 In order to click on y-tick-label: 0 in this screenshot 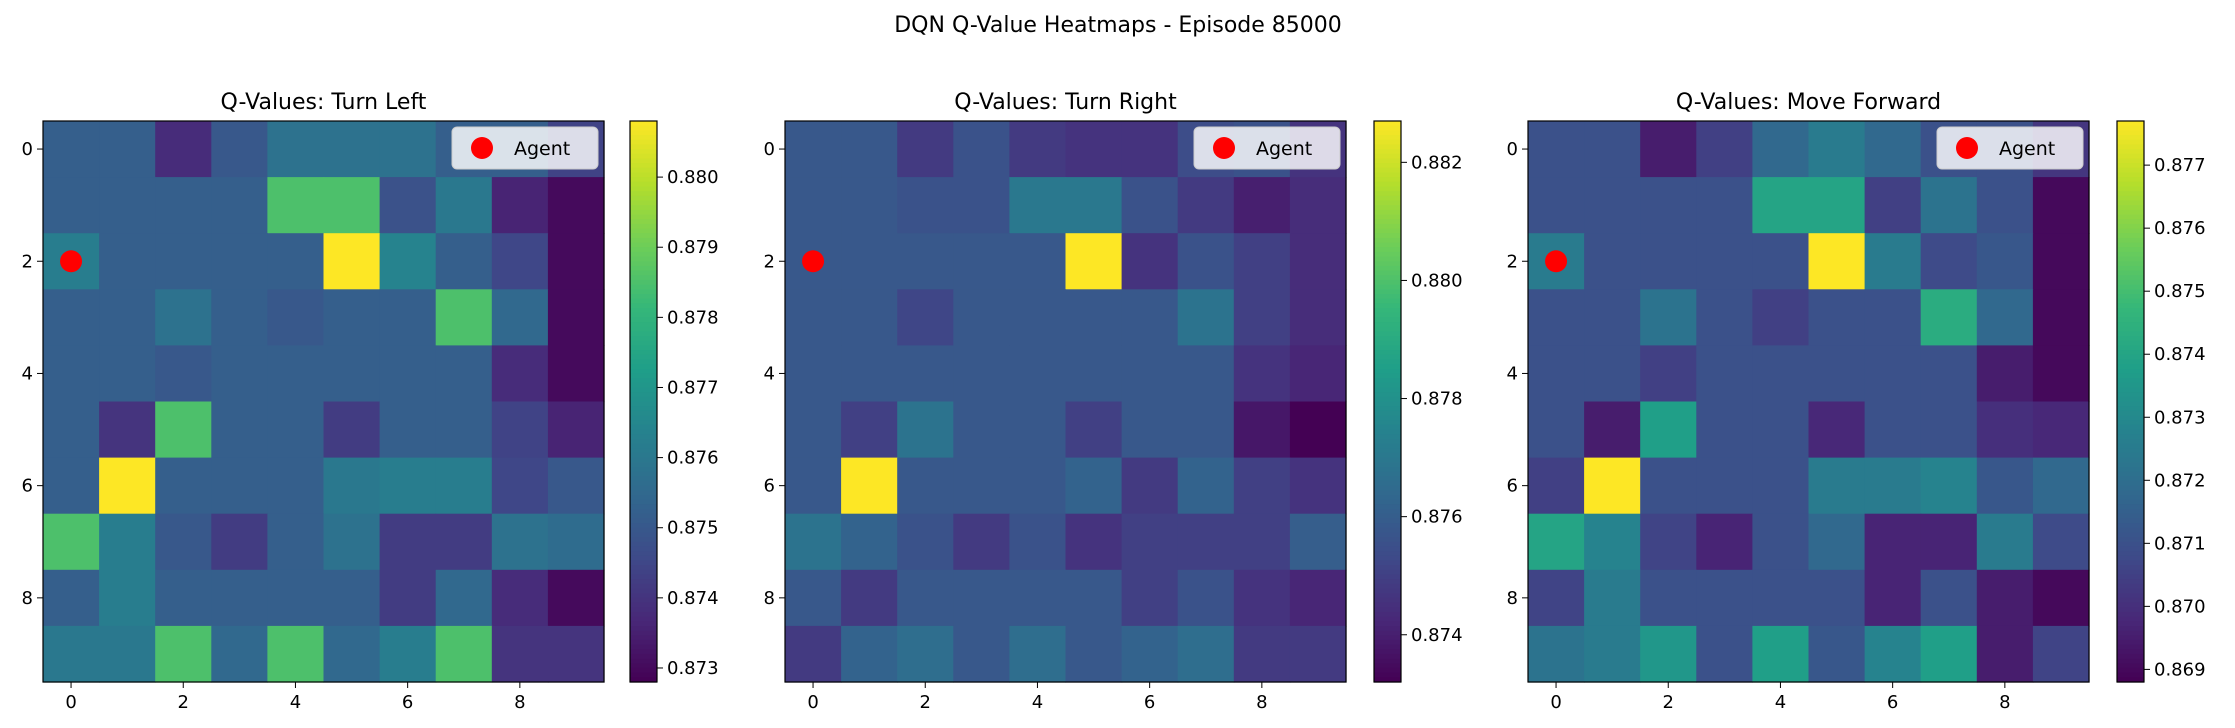, I will do `click(769, 149)`.